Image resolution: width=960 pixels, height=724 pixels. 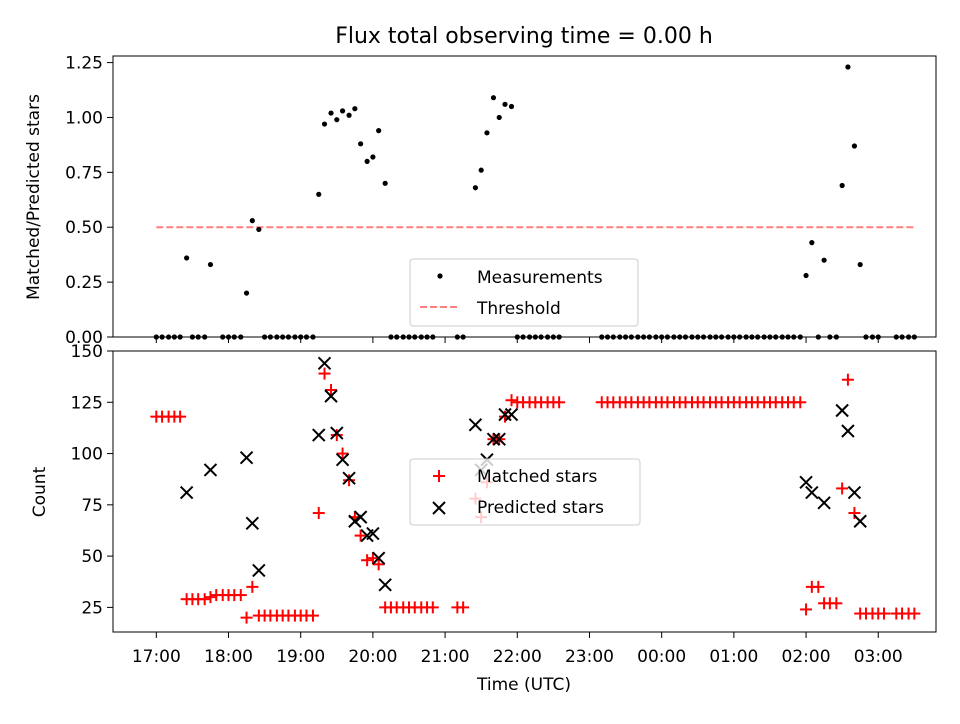 I want to click on y-tick-label: 0.25, so click(x=84, y=283).